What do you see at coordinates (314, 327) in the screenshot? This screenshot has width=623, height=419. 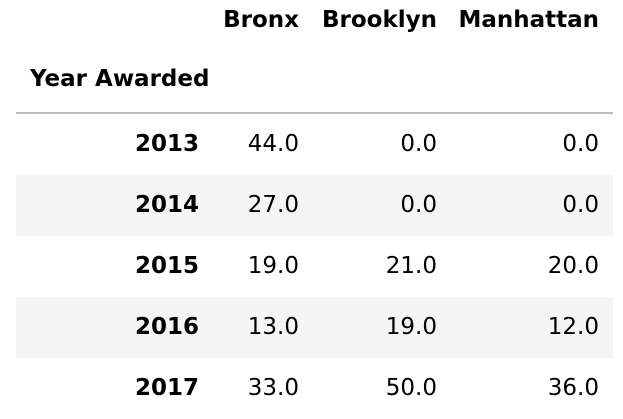 I see `table-row: 2016 13.0 19.0 12.0` at bounding box center [314, 327].